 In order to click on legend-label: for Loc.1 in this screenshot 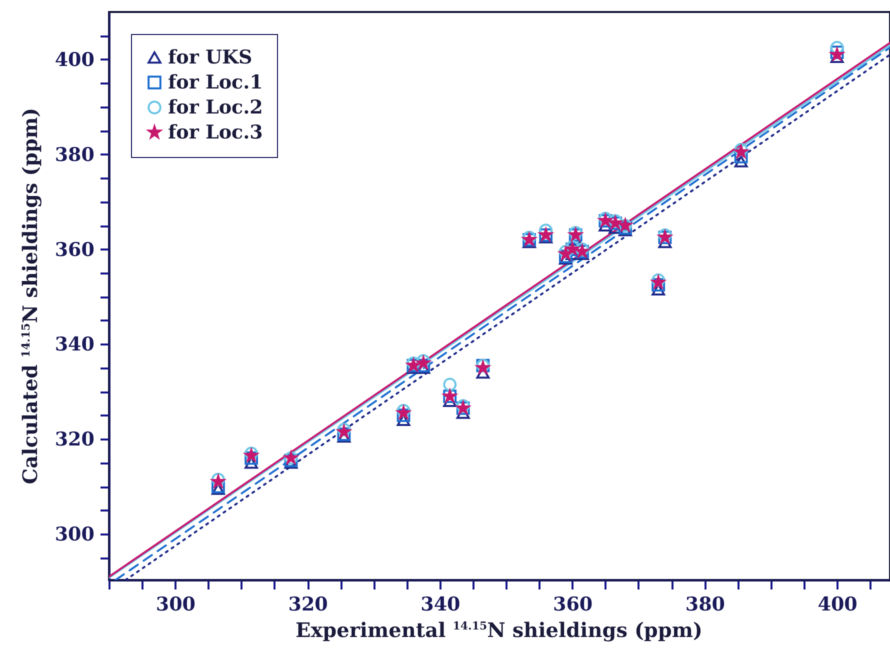, I will do `click(215, 83)`.